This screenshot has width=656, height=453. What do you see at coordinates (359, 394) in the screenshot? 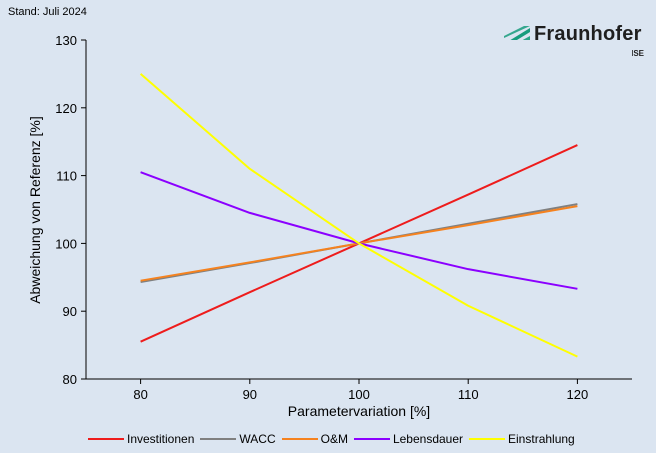
I see `x-tick-label: 100` at bounding box center [359, 394].